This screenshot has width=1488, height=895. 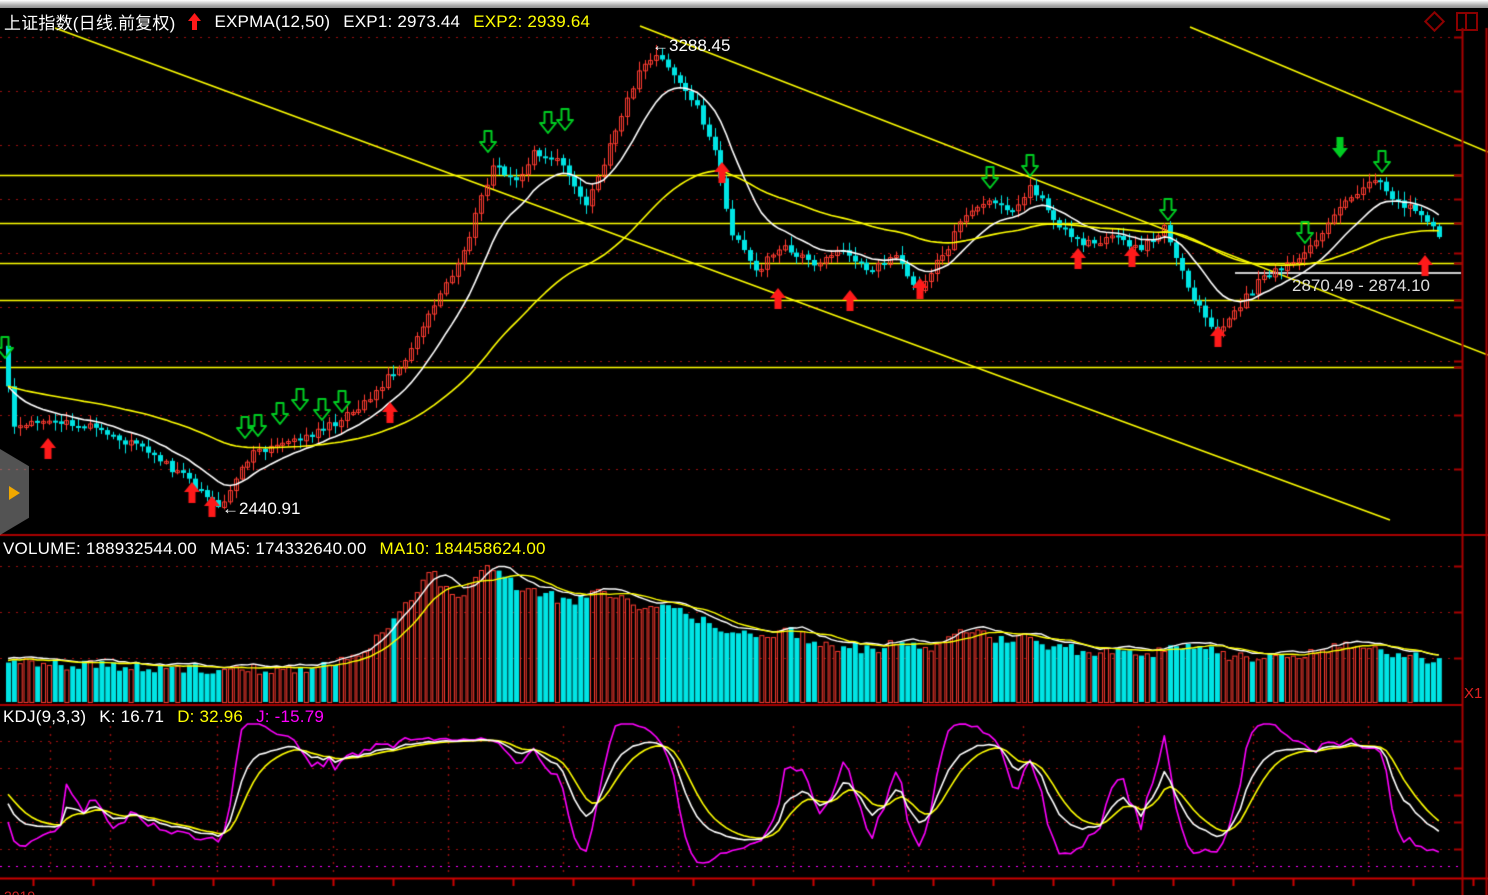 What do you see at coordinates (1361, 285) in the screenshot?
I see `gap-range-label: 2870.49 - 2874.10` at bounding box center [1361, 285].